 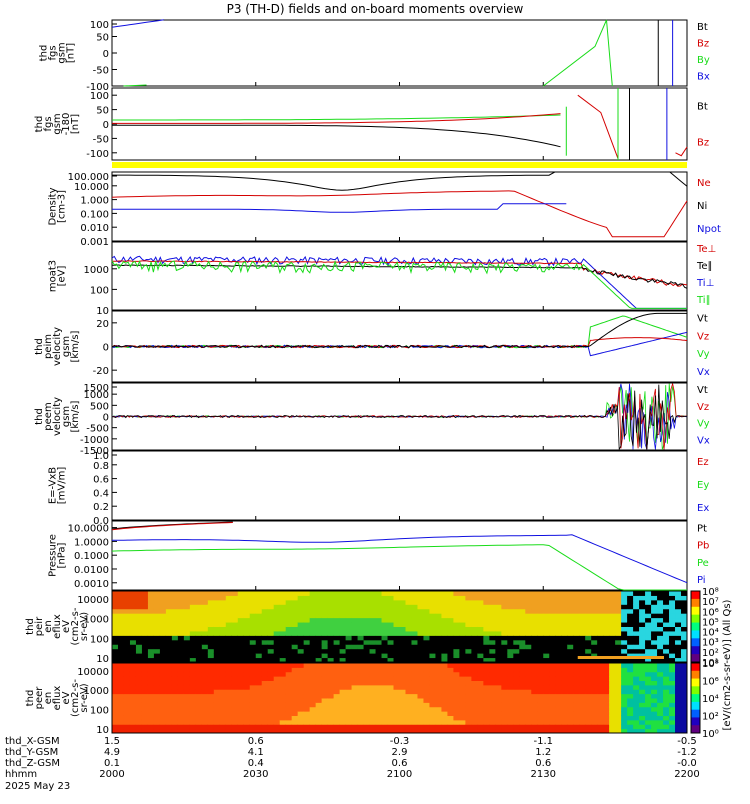 I want to click on y-tick-label: -100, so click(x=97, y=154).